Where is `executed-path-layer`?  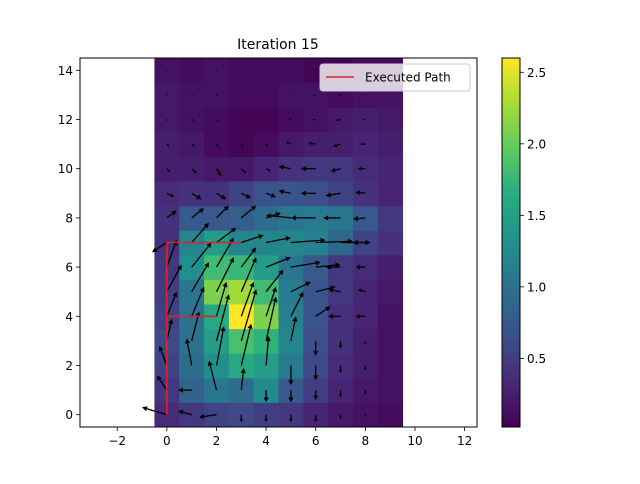
executed-path-layer is located at coordinates (204, 328).